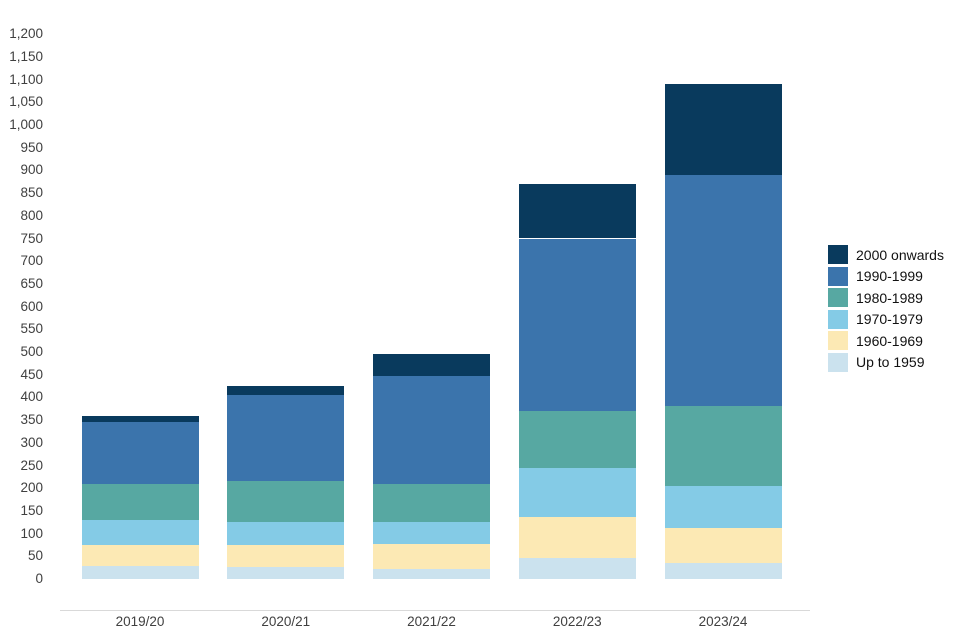 This screenshot has height=640, width=960. What do you see at coordinates (26, 56) in the screenshot?
I see `y-tick-label: 1,150` at bounding box center [26, 56].